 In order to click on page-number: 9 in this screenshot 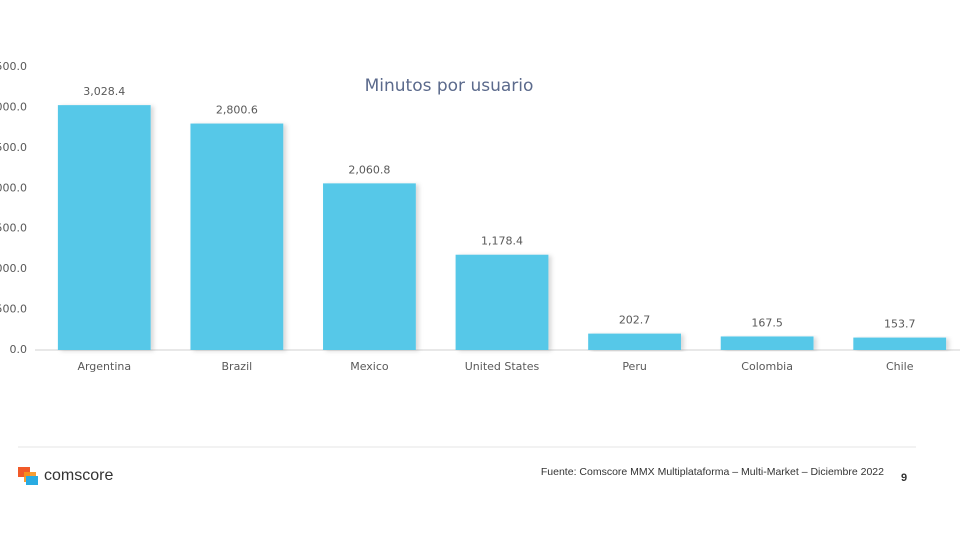, I will do `click(904, 478)`.